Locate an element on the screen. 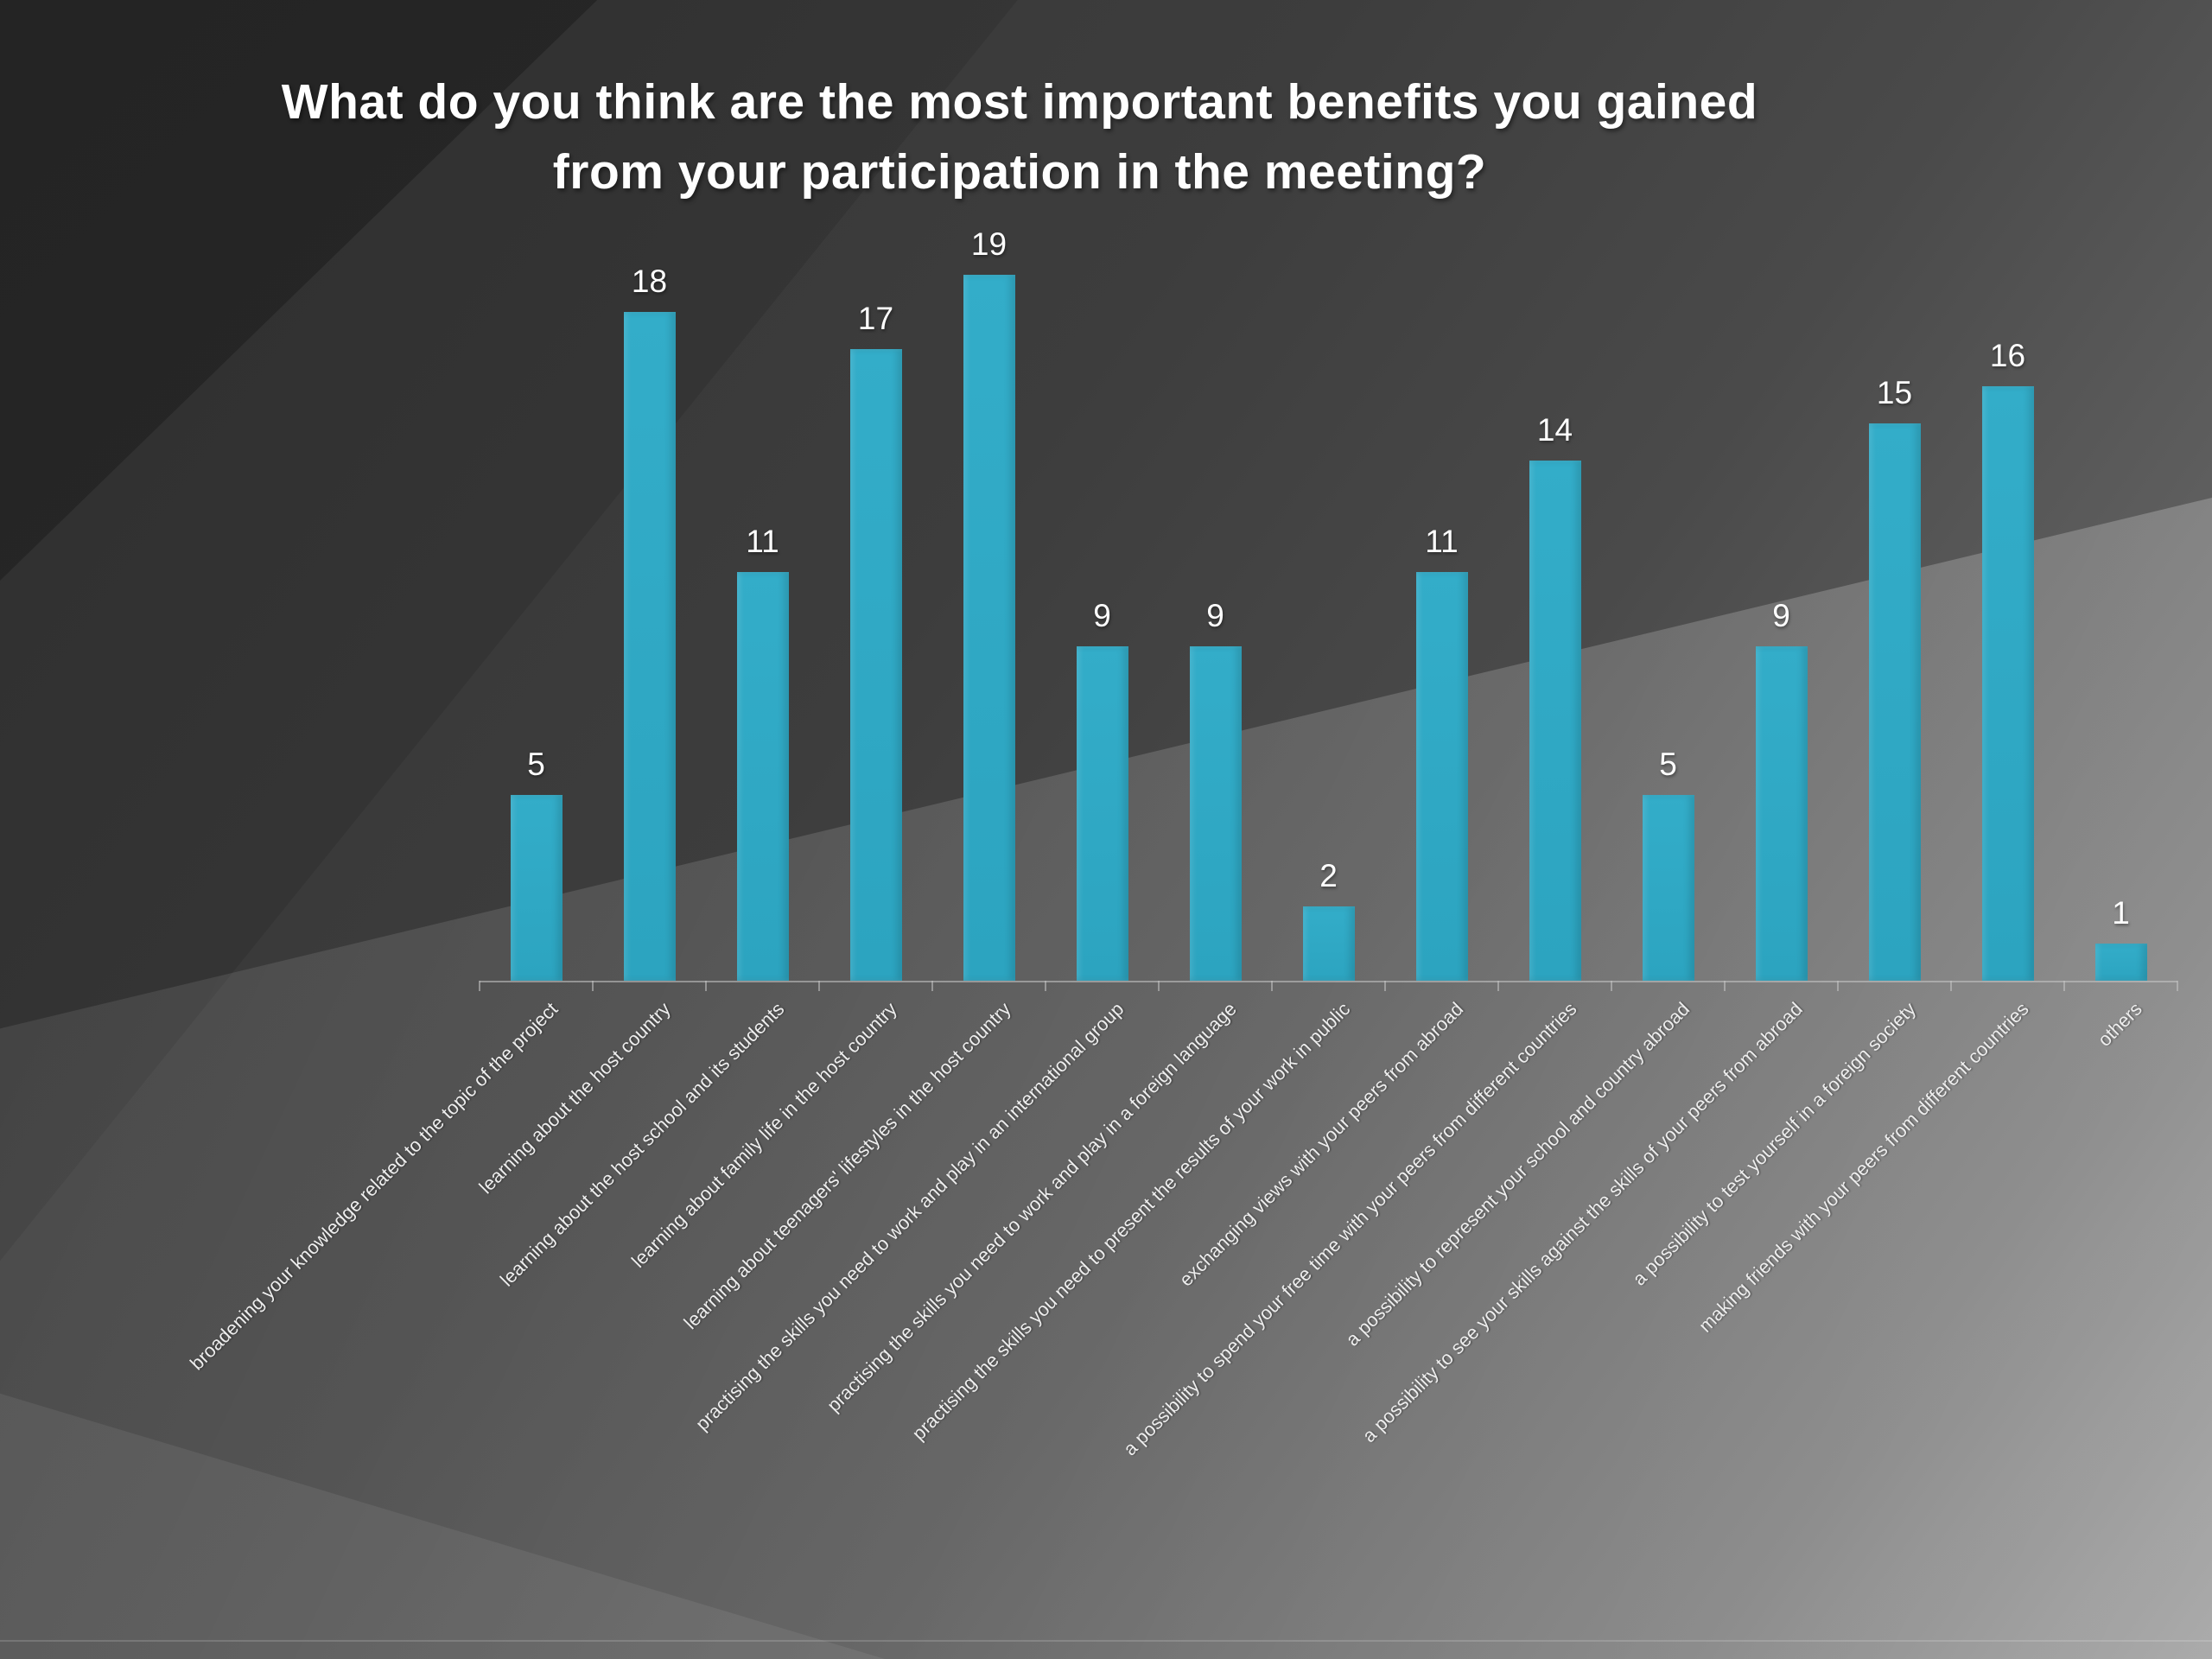 The height and width of the screenshot is (1659, 2212). value-label: 2 is located at coordinates (1328, 875).